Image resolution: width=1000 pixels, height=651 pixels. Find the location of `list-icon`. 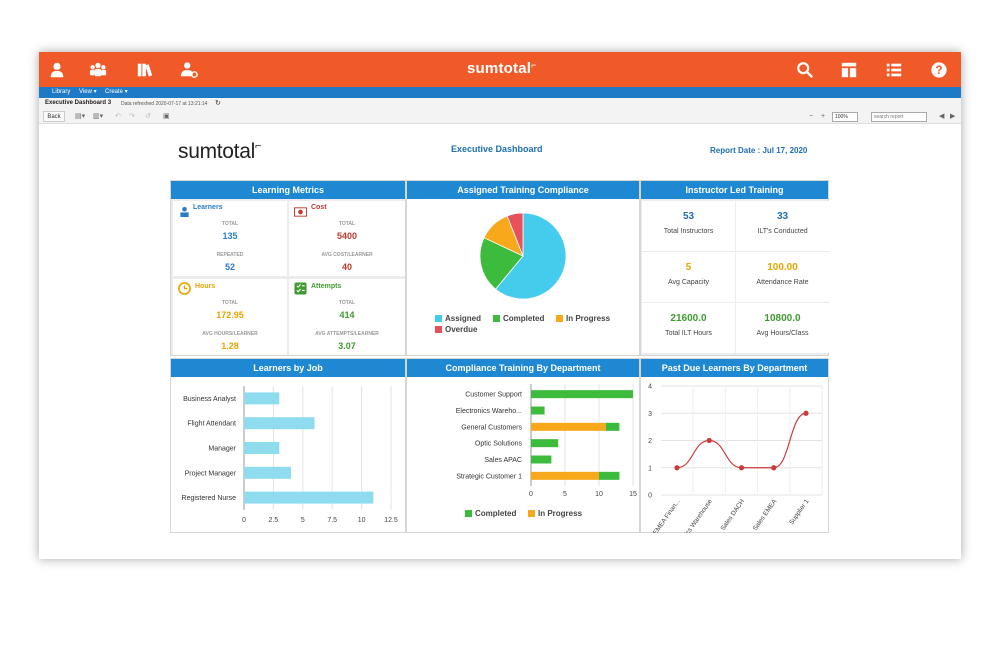

list-icon is located at coordinates (894, 70).